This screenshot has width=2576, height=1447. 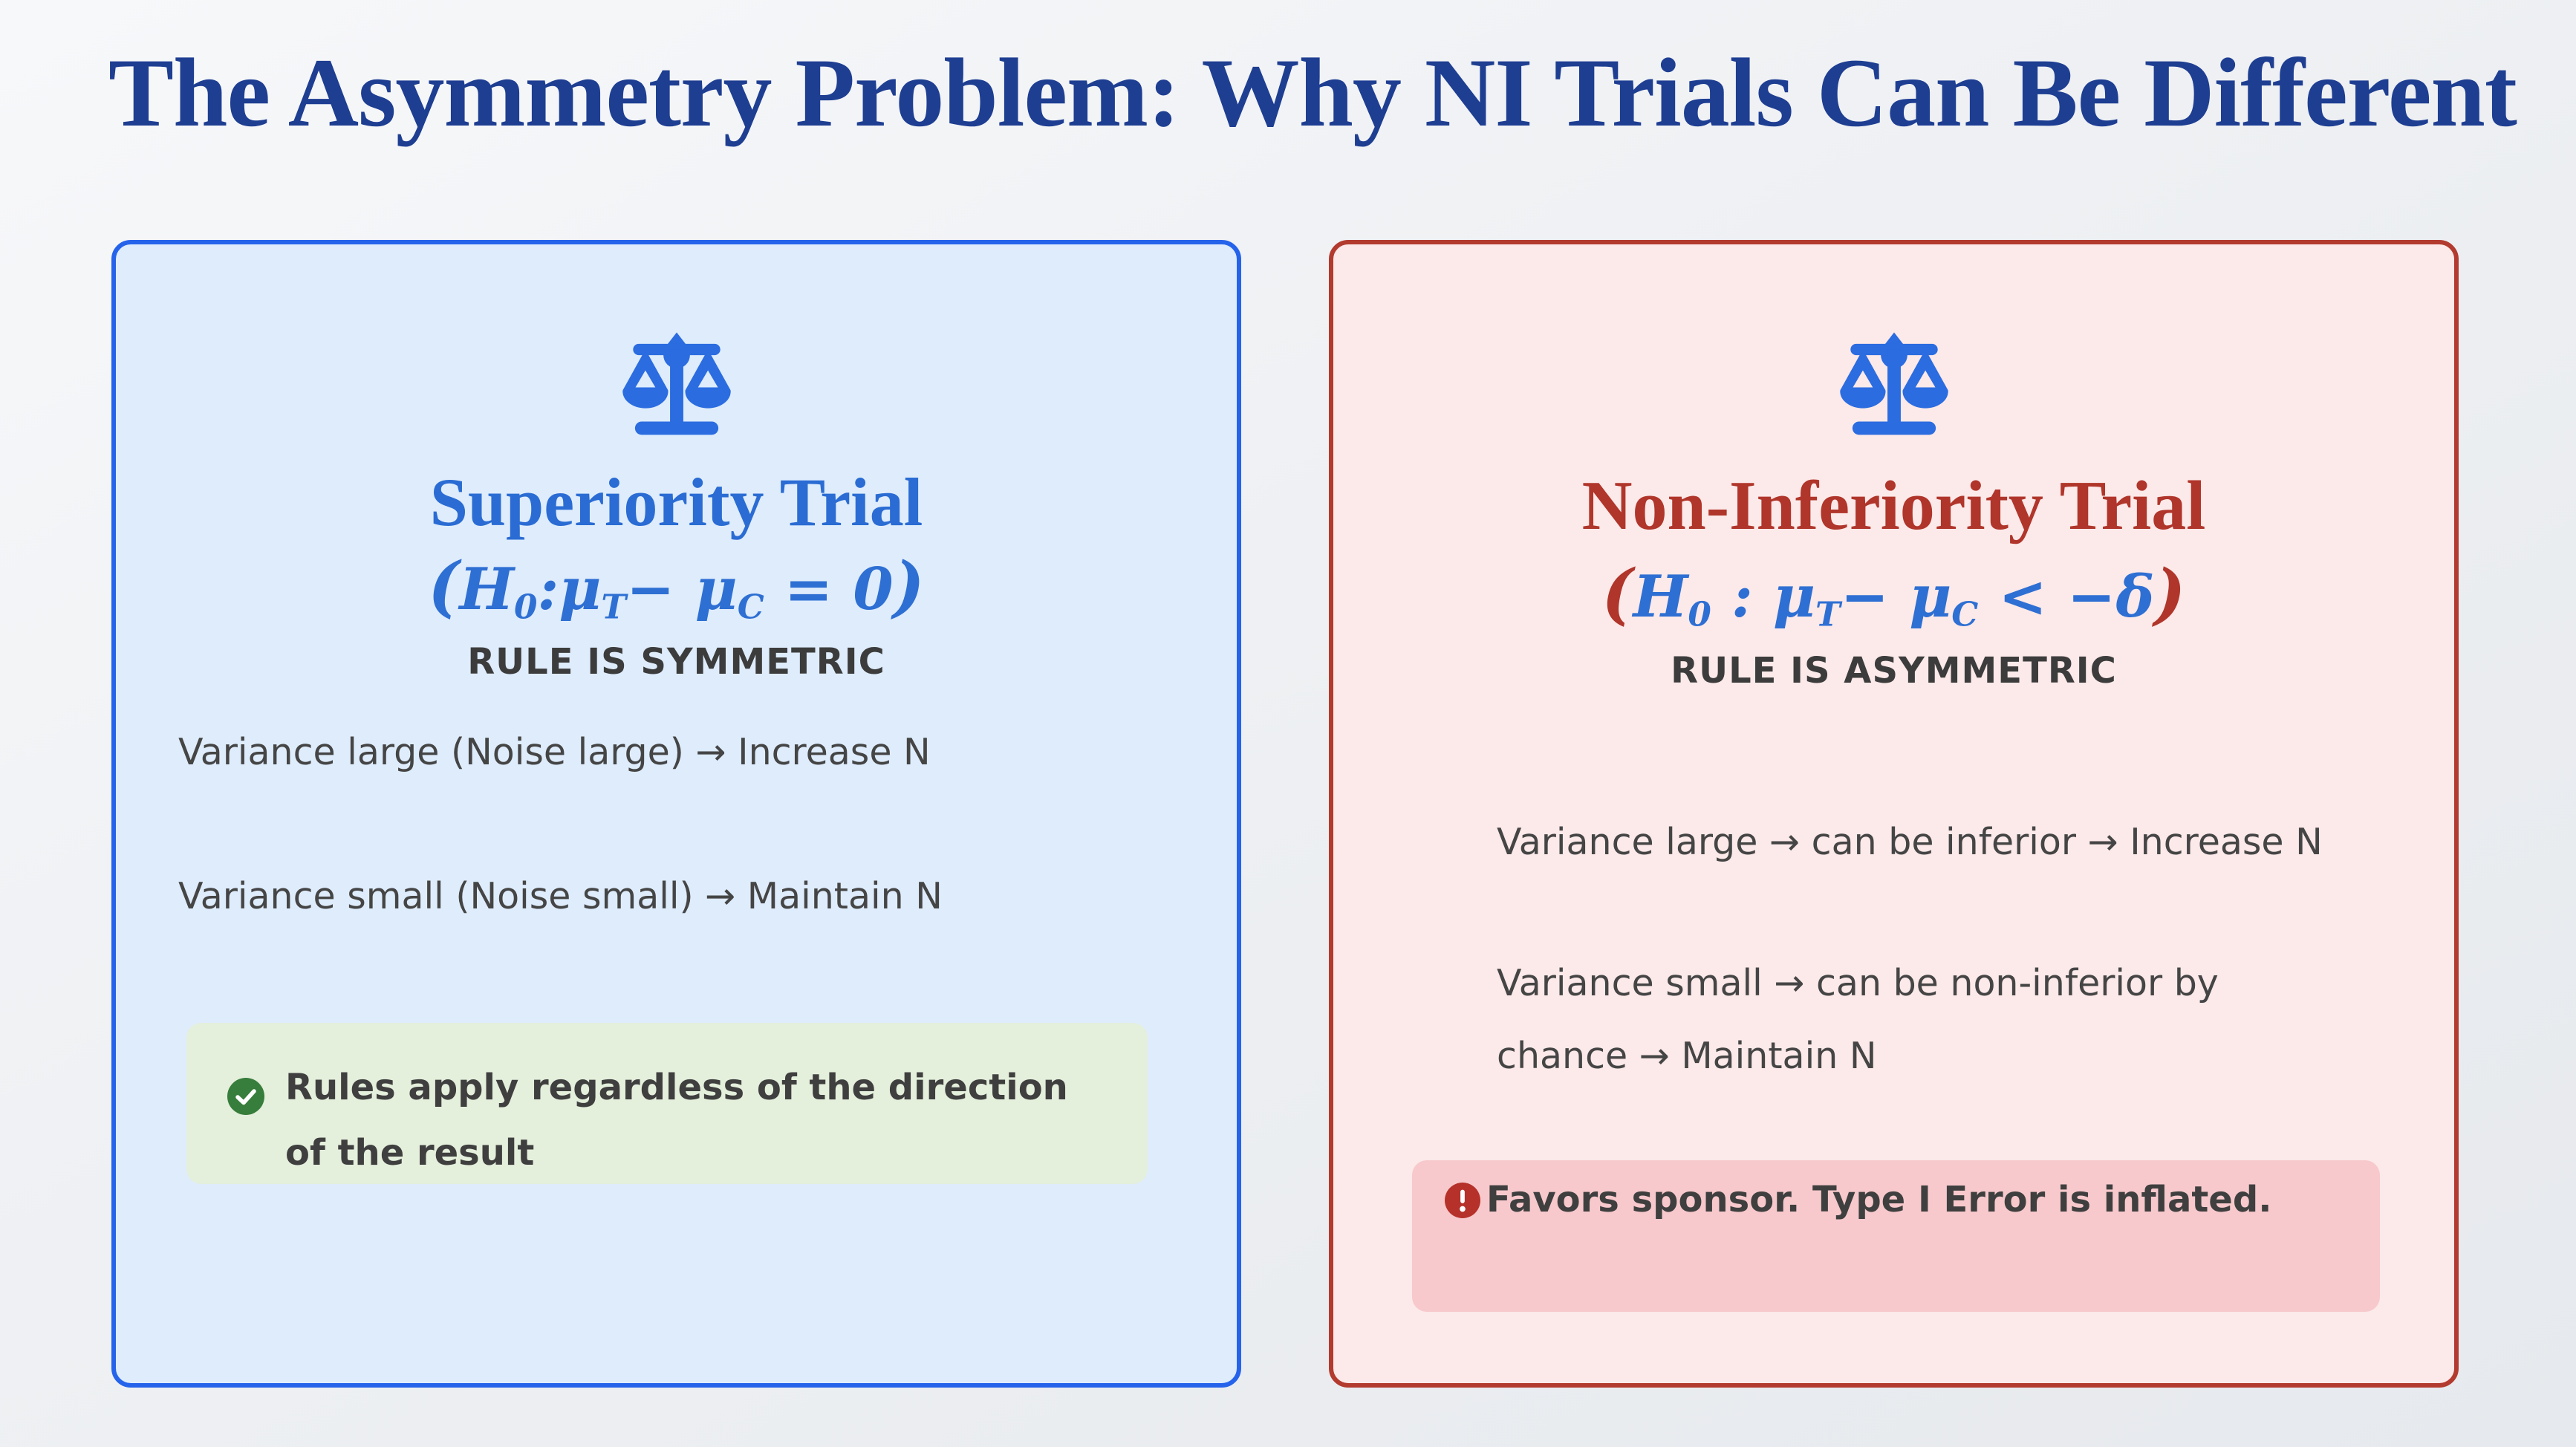 What do you see at coordinates (1894, 671) in the screenshot?
I see `rule-label: RULE IS ASYMMETRIC` at bounding box center [1894, 671].